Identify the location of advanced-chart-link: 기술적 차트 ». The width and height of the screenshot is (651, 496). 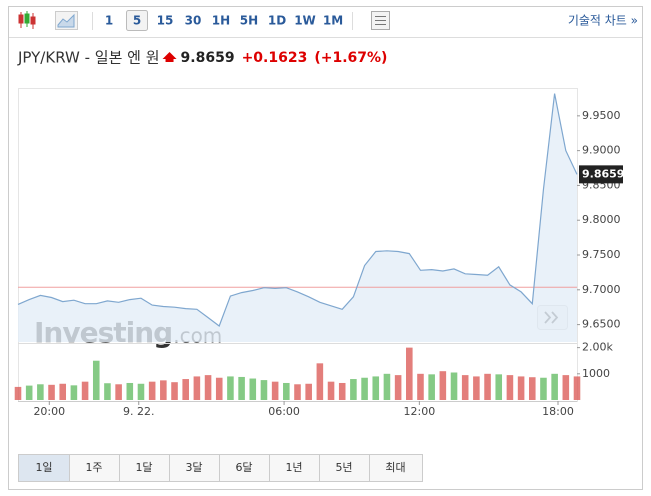
(603, 21).